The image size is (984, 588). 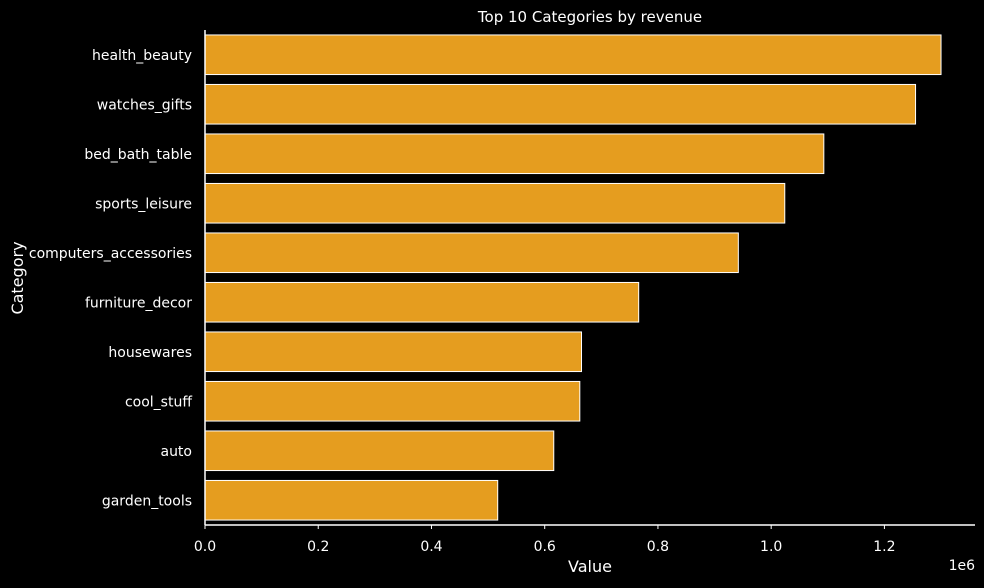 What do you see at coordinates (962, 566) in the screenshot?
I see `x-axis-offset-label: 1e6` at bounding box center [962, 566].